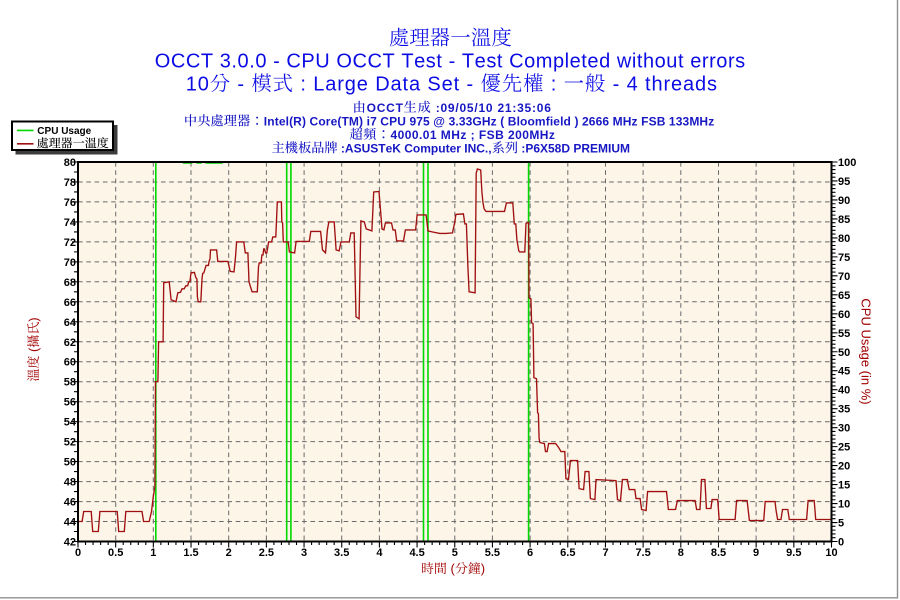  What do you see at coordinates (341, 553) in the screenshot?
I see `svg-text: 3.5` at bounding box center [341, 553].